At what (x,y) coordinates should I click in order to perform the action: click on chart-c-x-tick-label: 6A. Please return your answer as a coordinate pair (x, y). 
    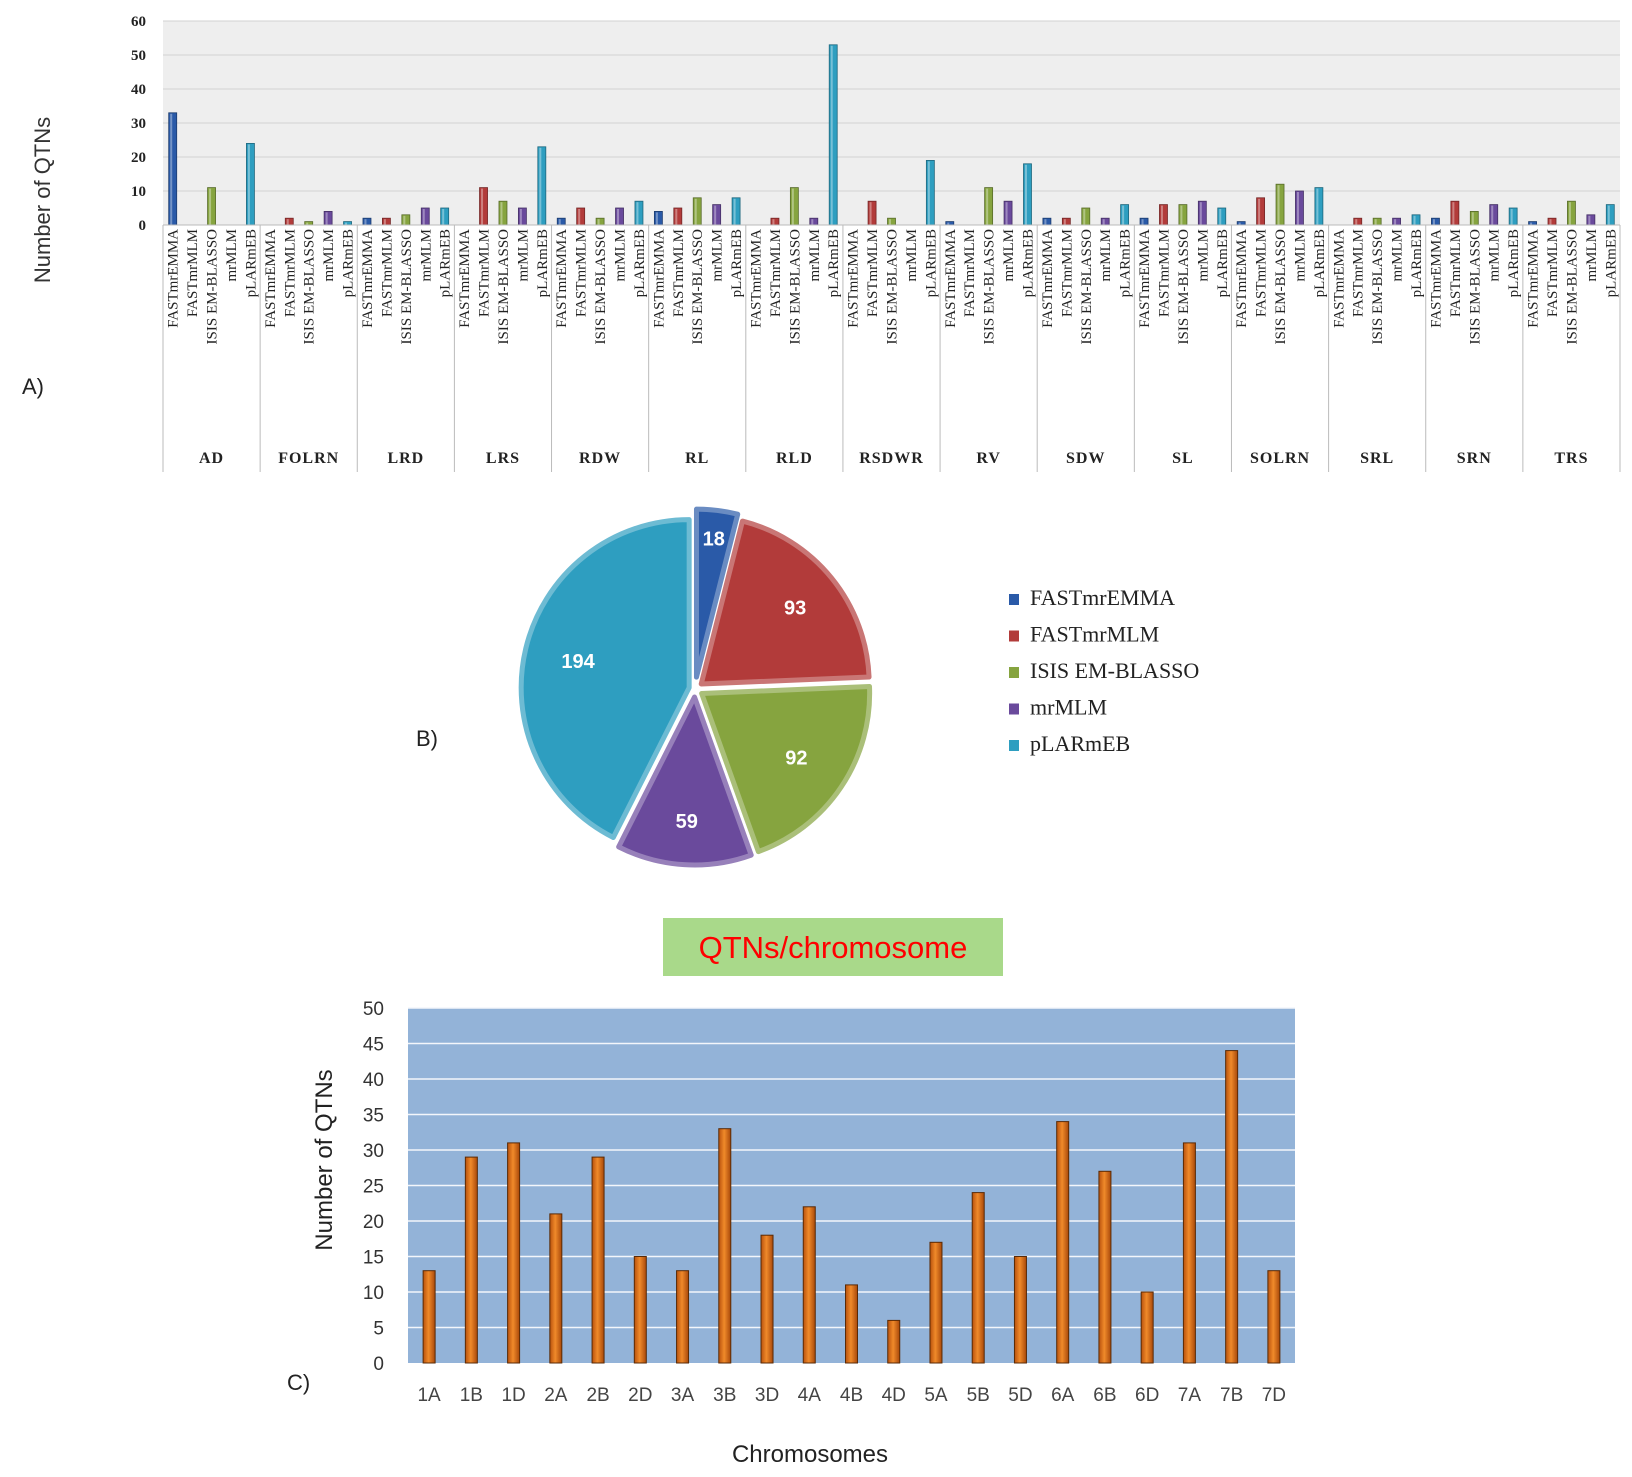
    Looking at the image, I should click on (1063, 1395).